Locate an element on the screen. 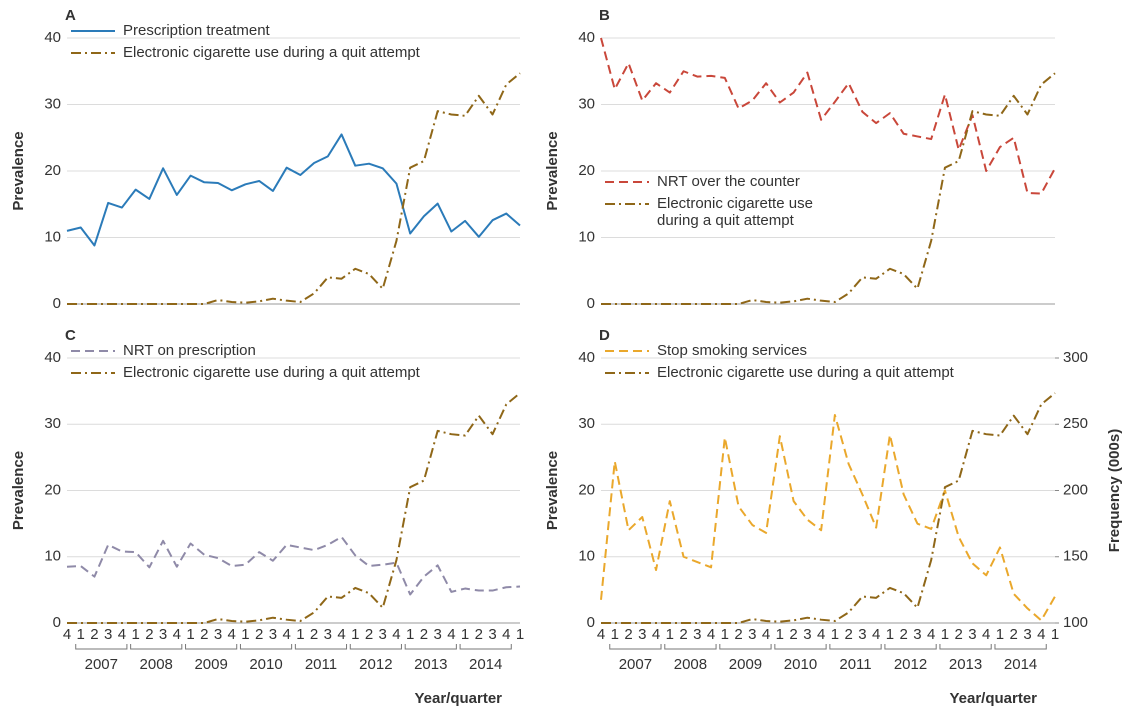  year-label: 2011 is located at coordinates (321, 664).